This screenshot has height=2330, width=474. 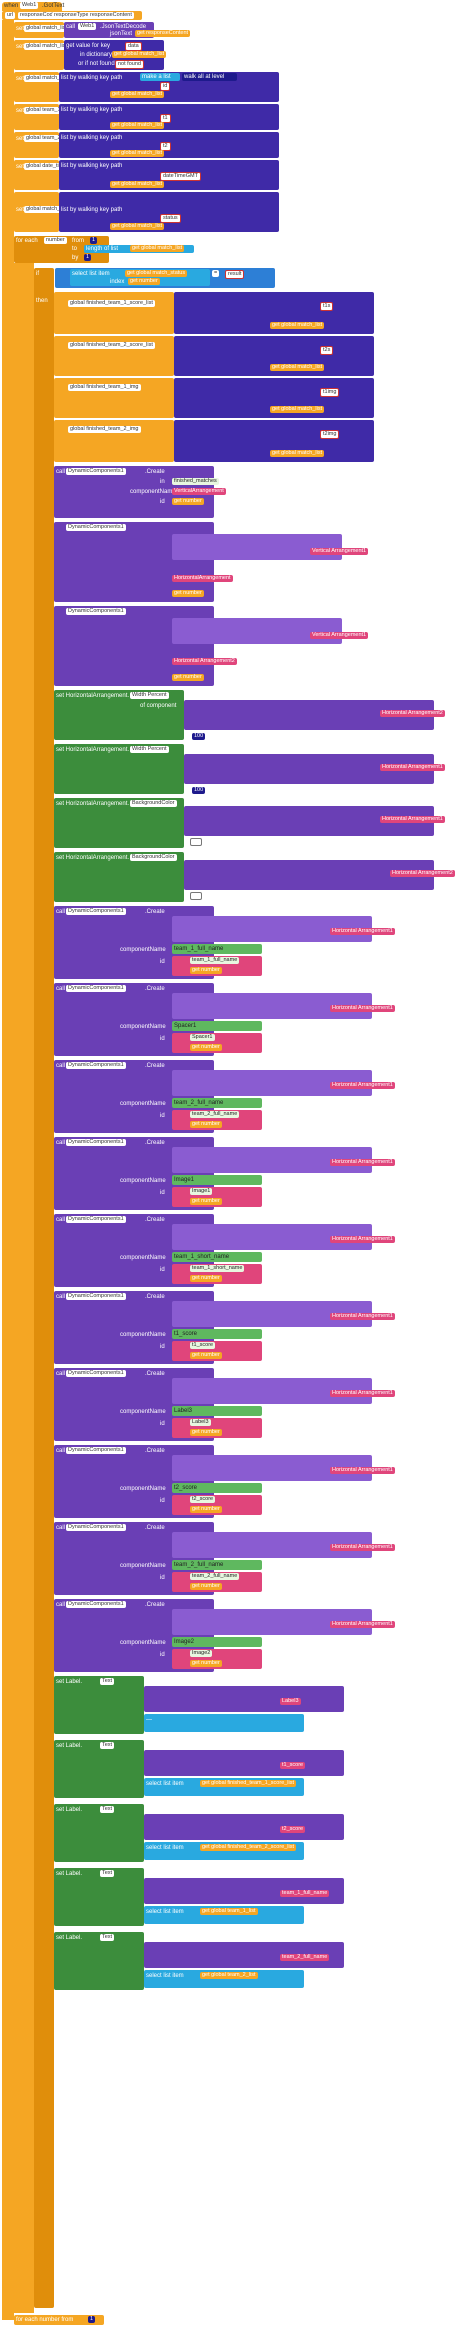 What do you see at coordinates (201, 1653) in the screenshot?
I see `id-text: Image2` at bounding box center [201, 1653].